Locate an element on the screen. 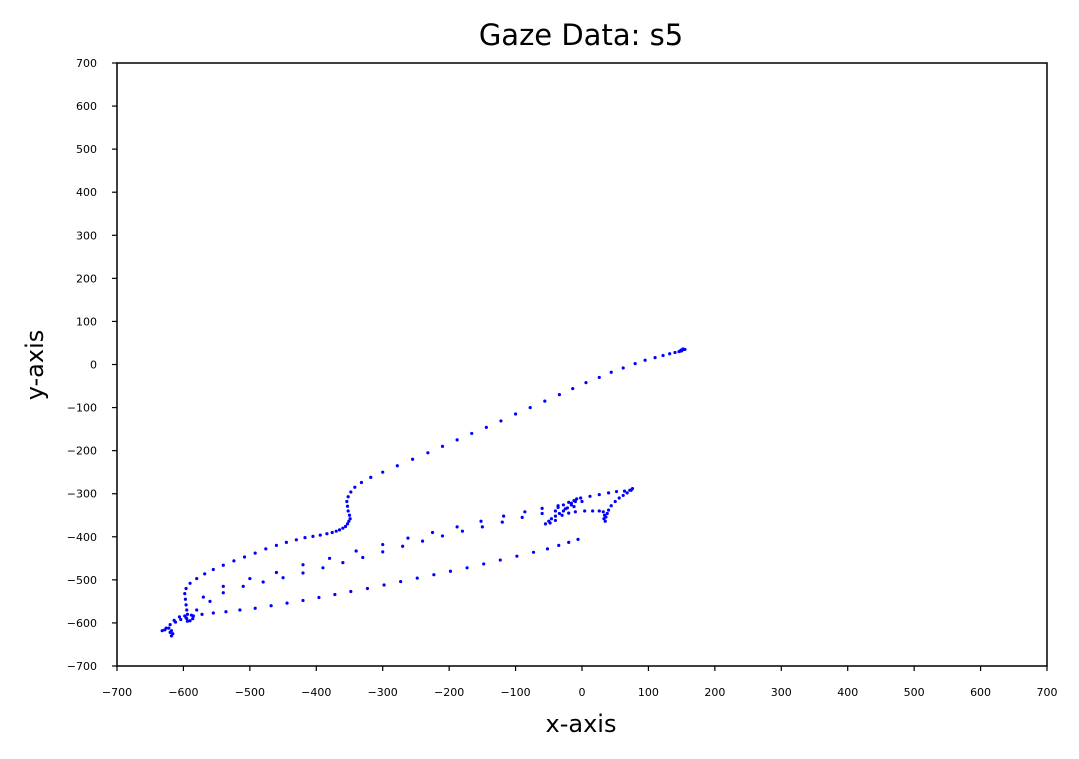 This screenshot has height=759, width=1079. chart-title: Gaze Data: s5 is located at coordinates (581, 35).